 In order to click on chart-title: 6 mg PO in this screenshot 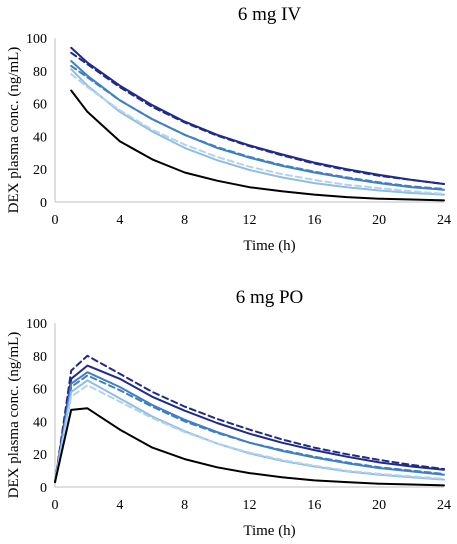, I will do `click(270, 297)`.